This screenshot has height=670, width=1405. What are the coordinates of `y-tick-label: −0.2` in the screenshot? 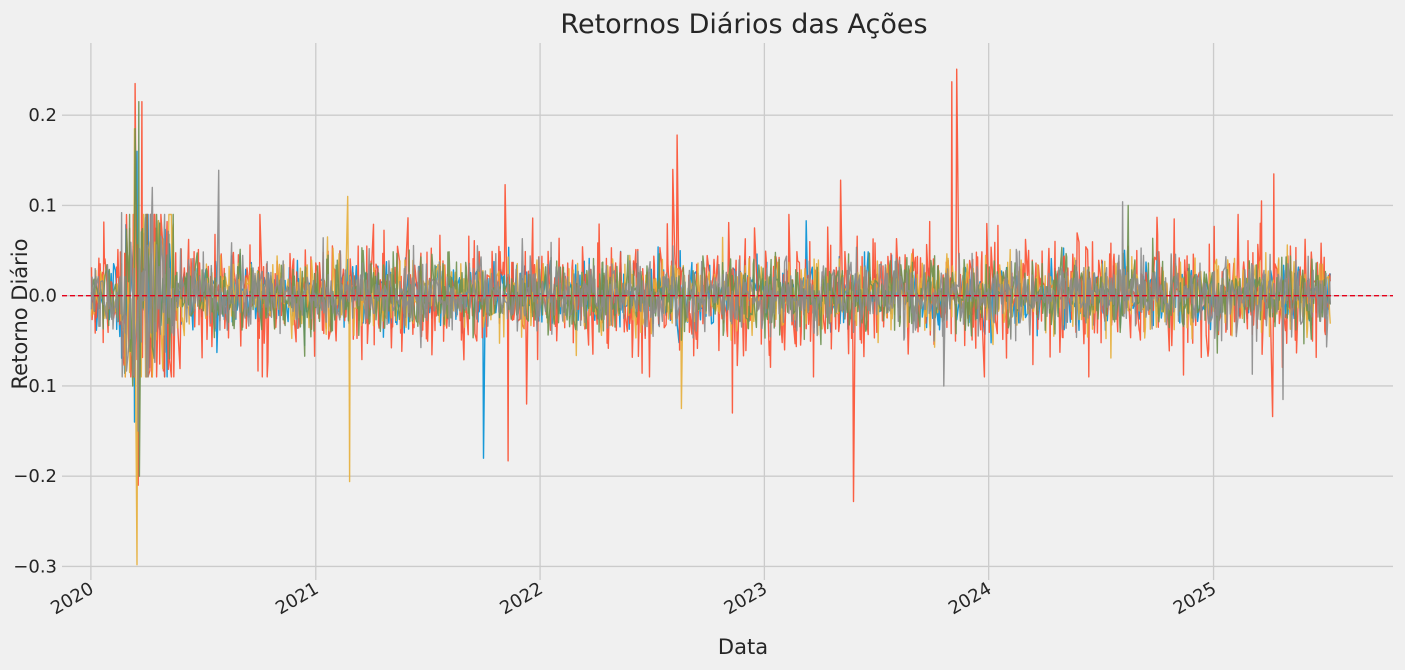 It's located at (35, 476).